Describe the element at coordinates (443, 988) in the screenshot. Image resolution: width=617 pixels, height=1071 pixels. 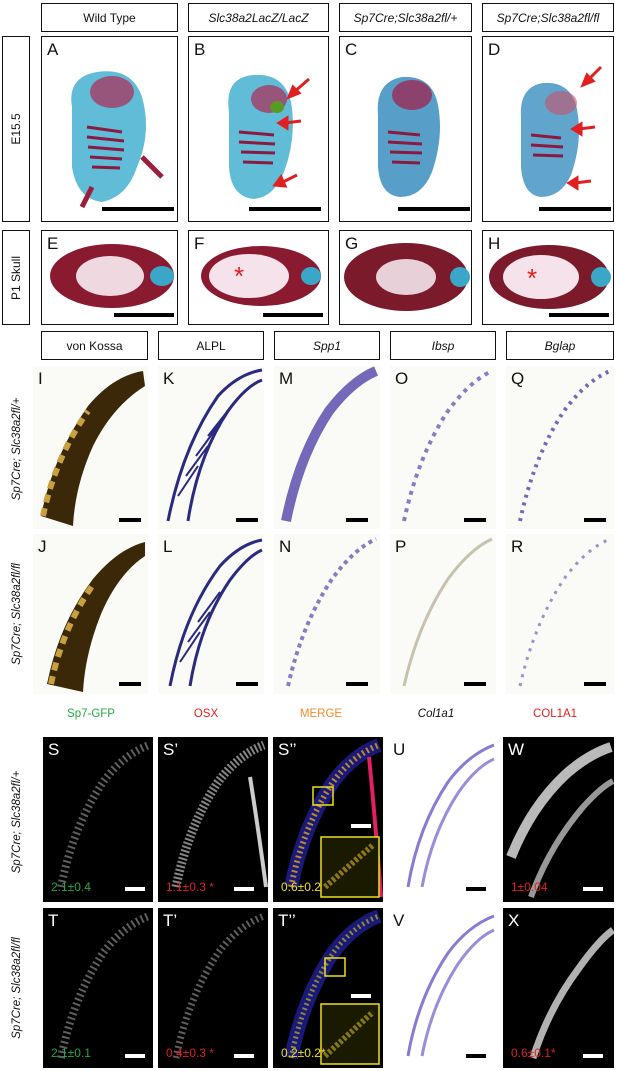
I see `panel-V-col1a1-ko: V` at that location.